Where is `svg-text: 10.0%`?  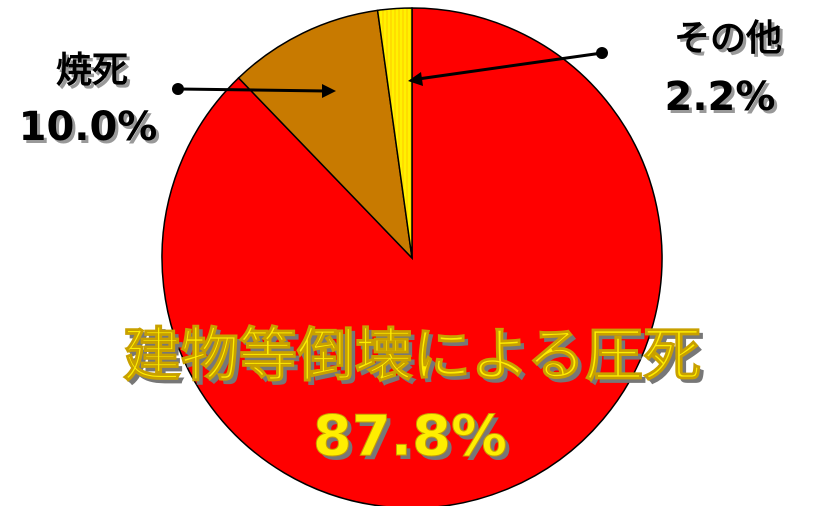 svg-text: 10.0% is located at coordinates (91, 130).